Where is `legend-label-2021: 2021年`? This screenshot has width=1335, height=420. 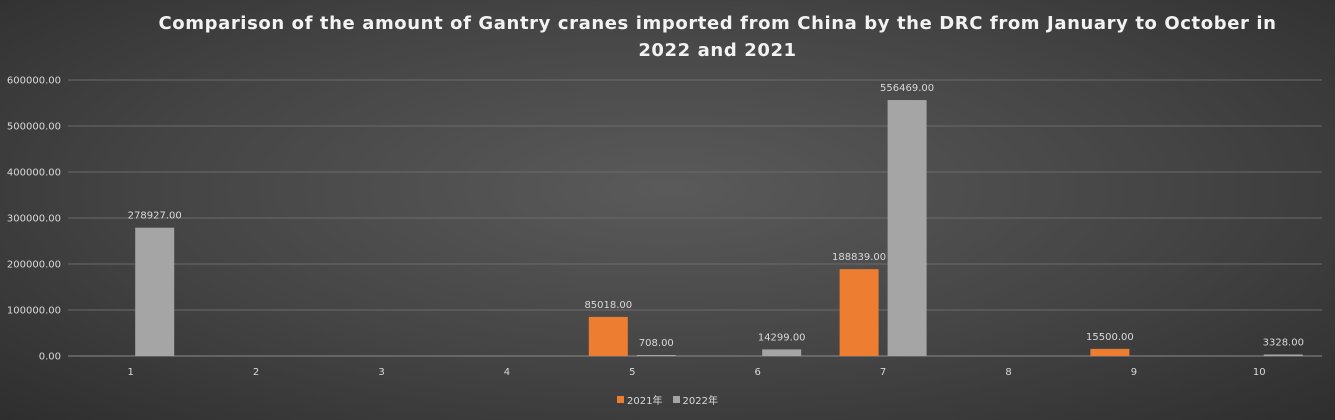
legend-label-2021: 2021年 is located at coordinates (645, 401).